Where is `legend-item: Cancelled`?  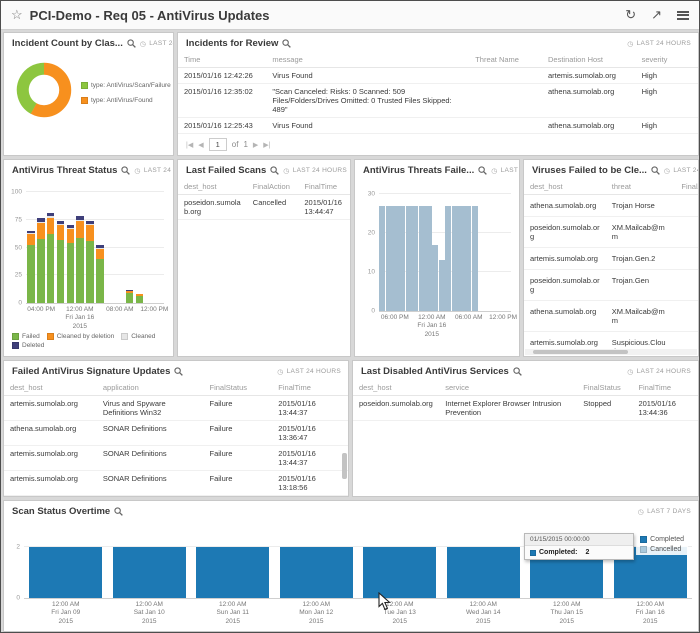
legend-item: Cancelled is located at coordinates (662, 549).